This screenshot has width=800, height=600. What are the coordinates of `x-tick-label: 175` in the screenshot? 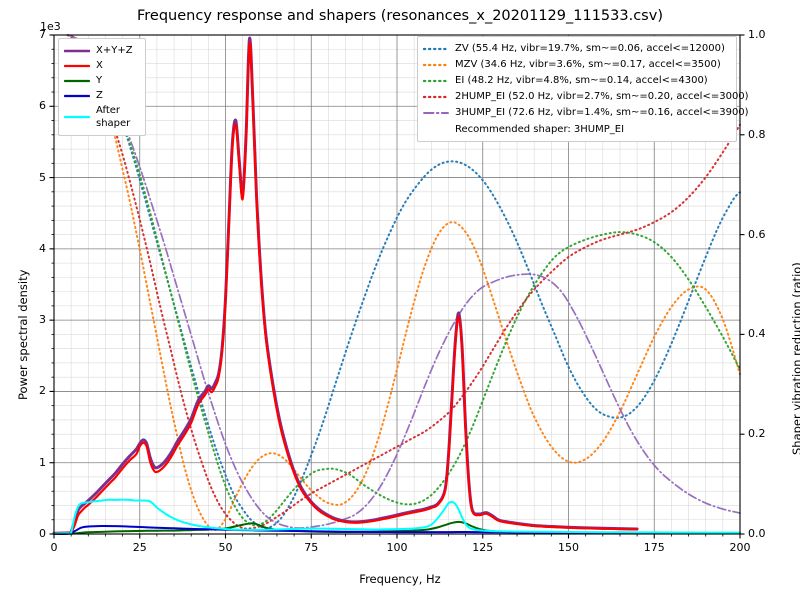 It's located at (654, 547).